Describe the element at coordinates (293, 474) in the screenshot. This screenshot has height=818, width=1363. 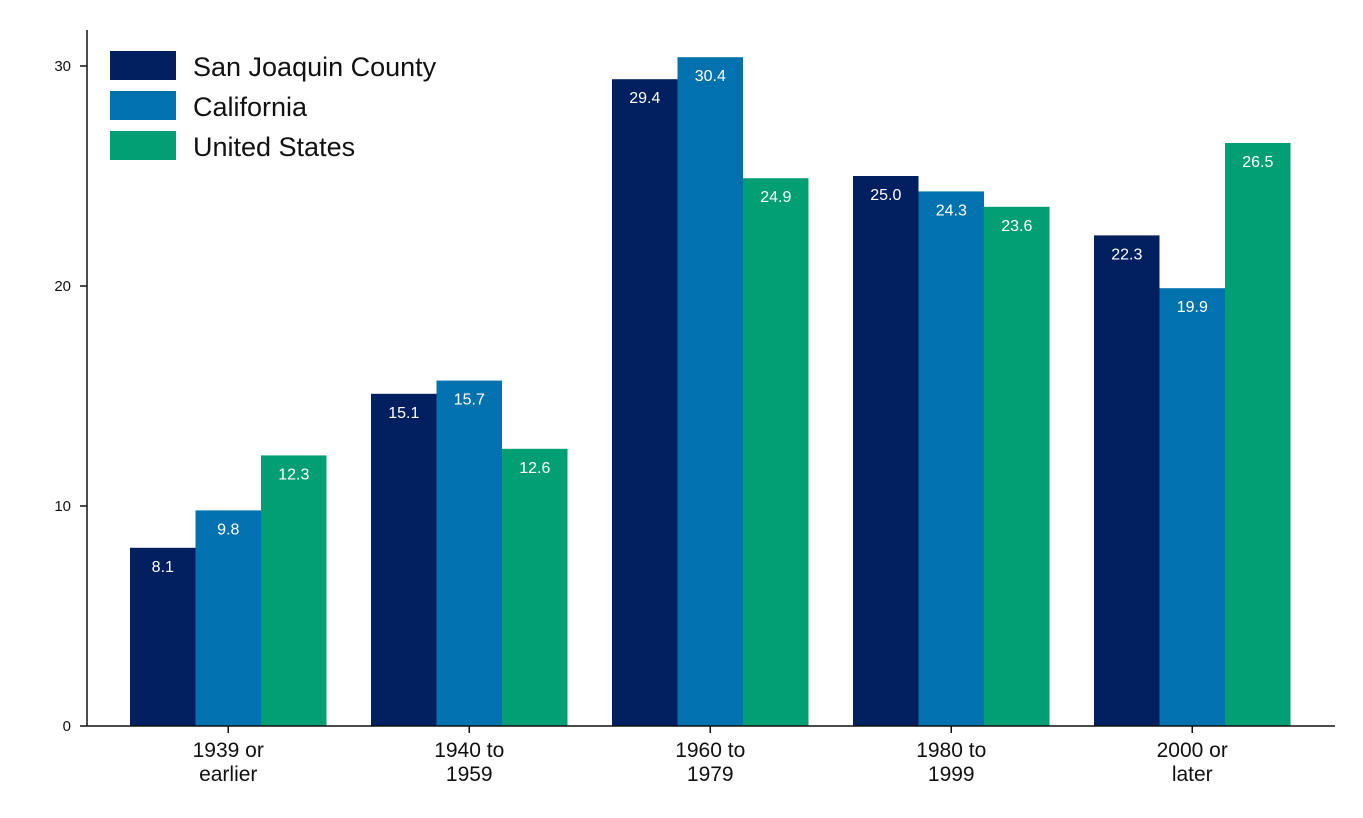
I see `bar-value-label: 12.3` at that location.